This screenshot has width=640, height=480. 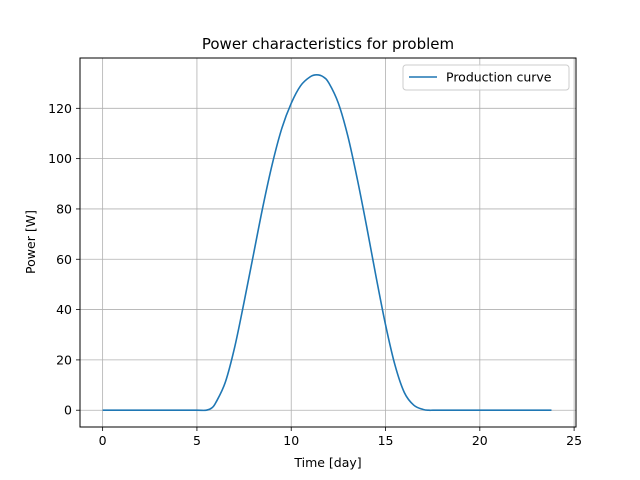 I want to click on legend: Production curve, so click(x=486, y=77).